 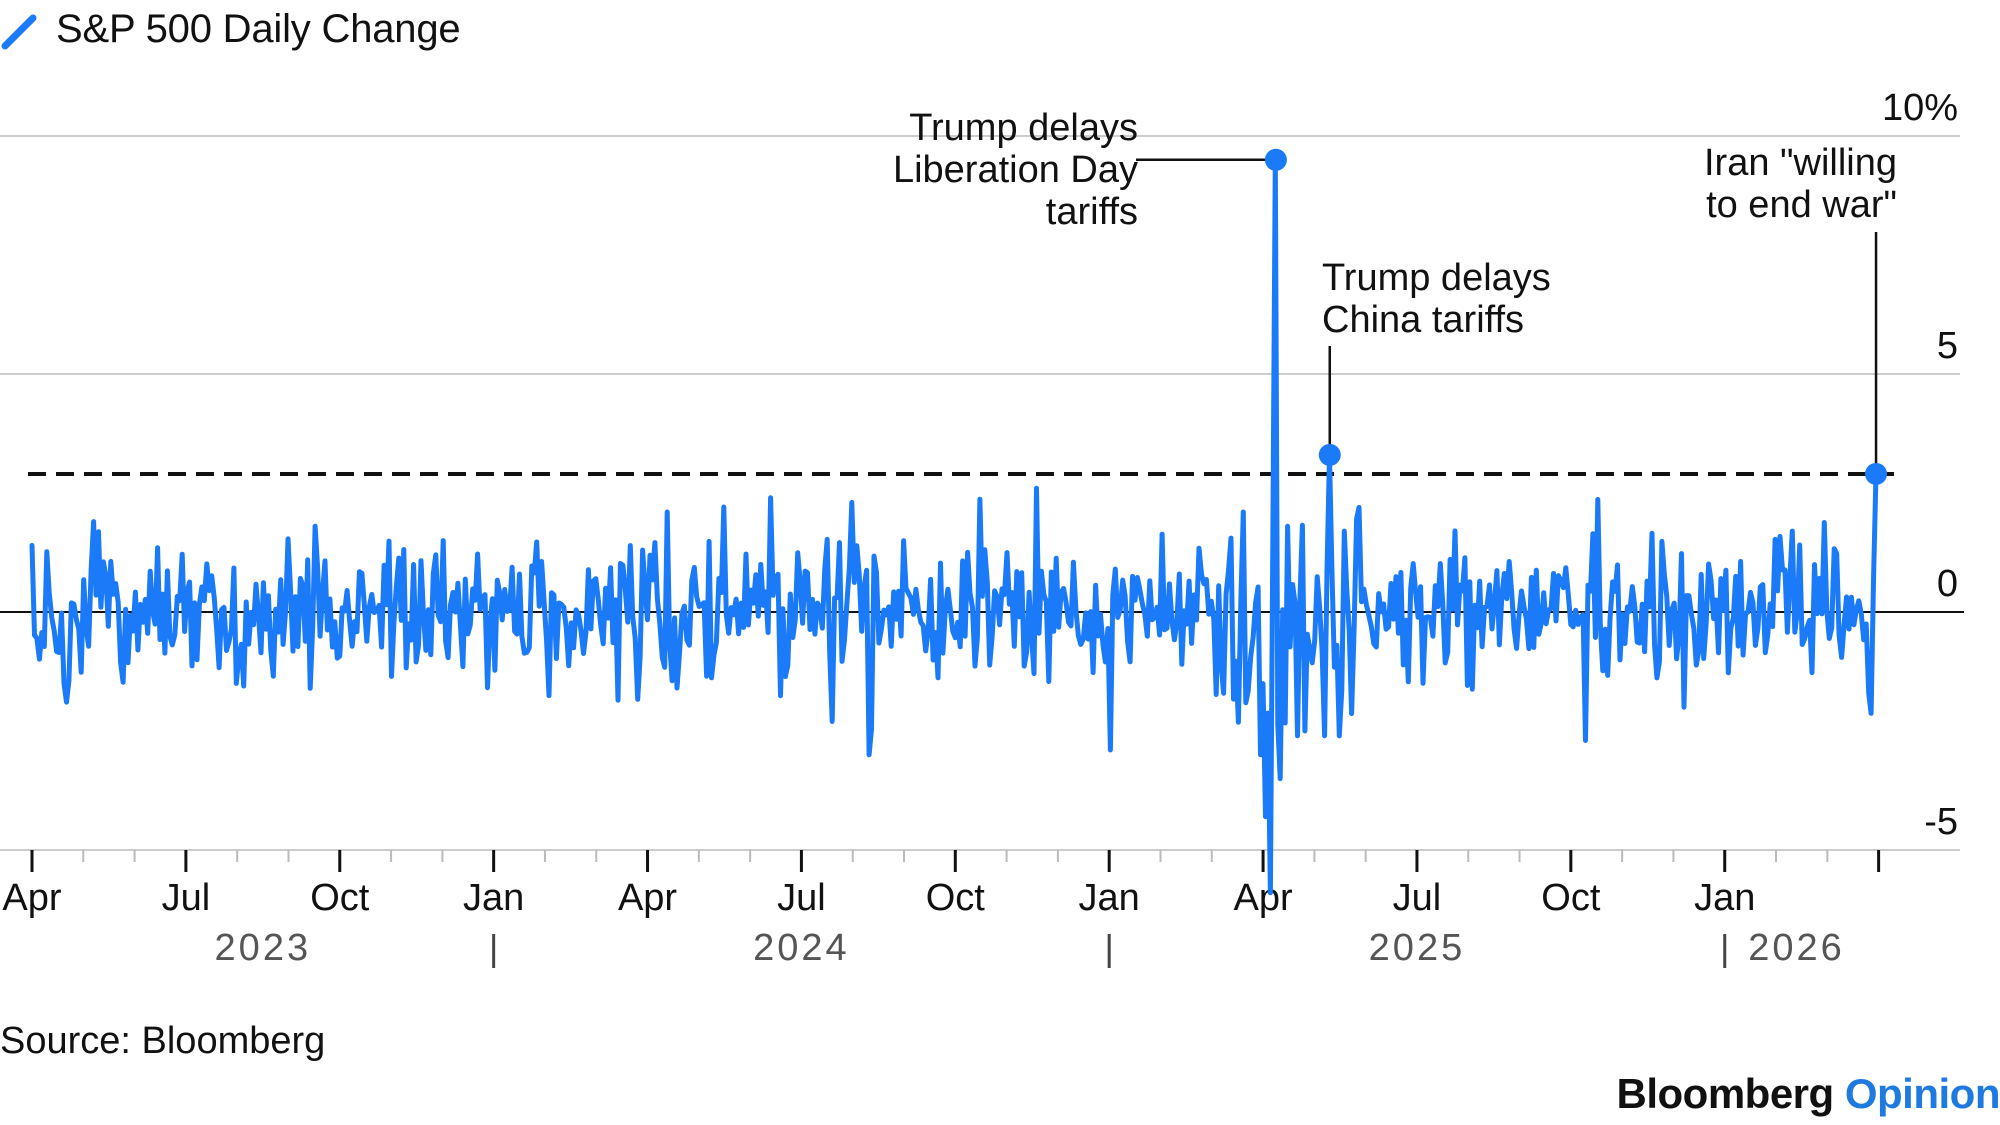 I want to click on annotation-label: Trump delays Liberation Day tariffs, so click(x=1015, y=170).